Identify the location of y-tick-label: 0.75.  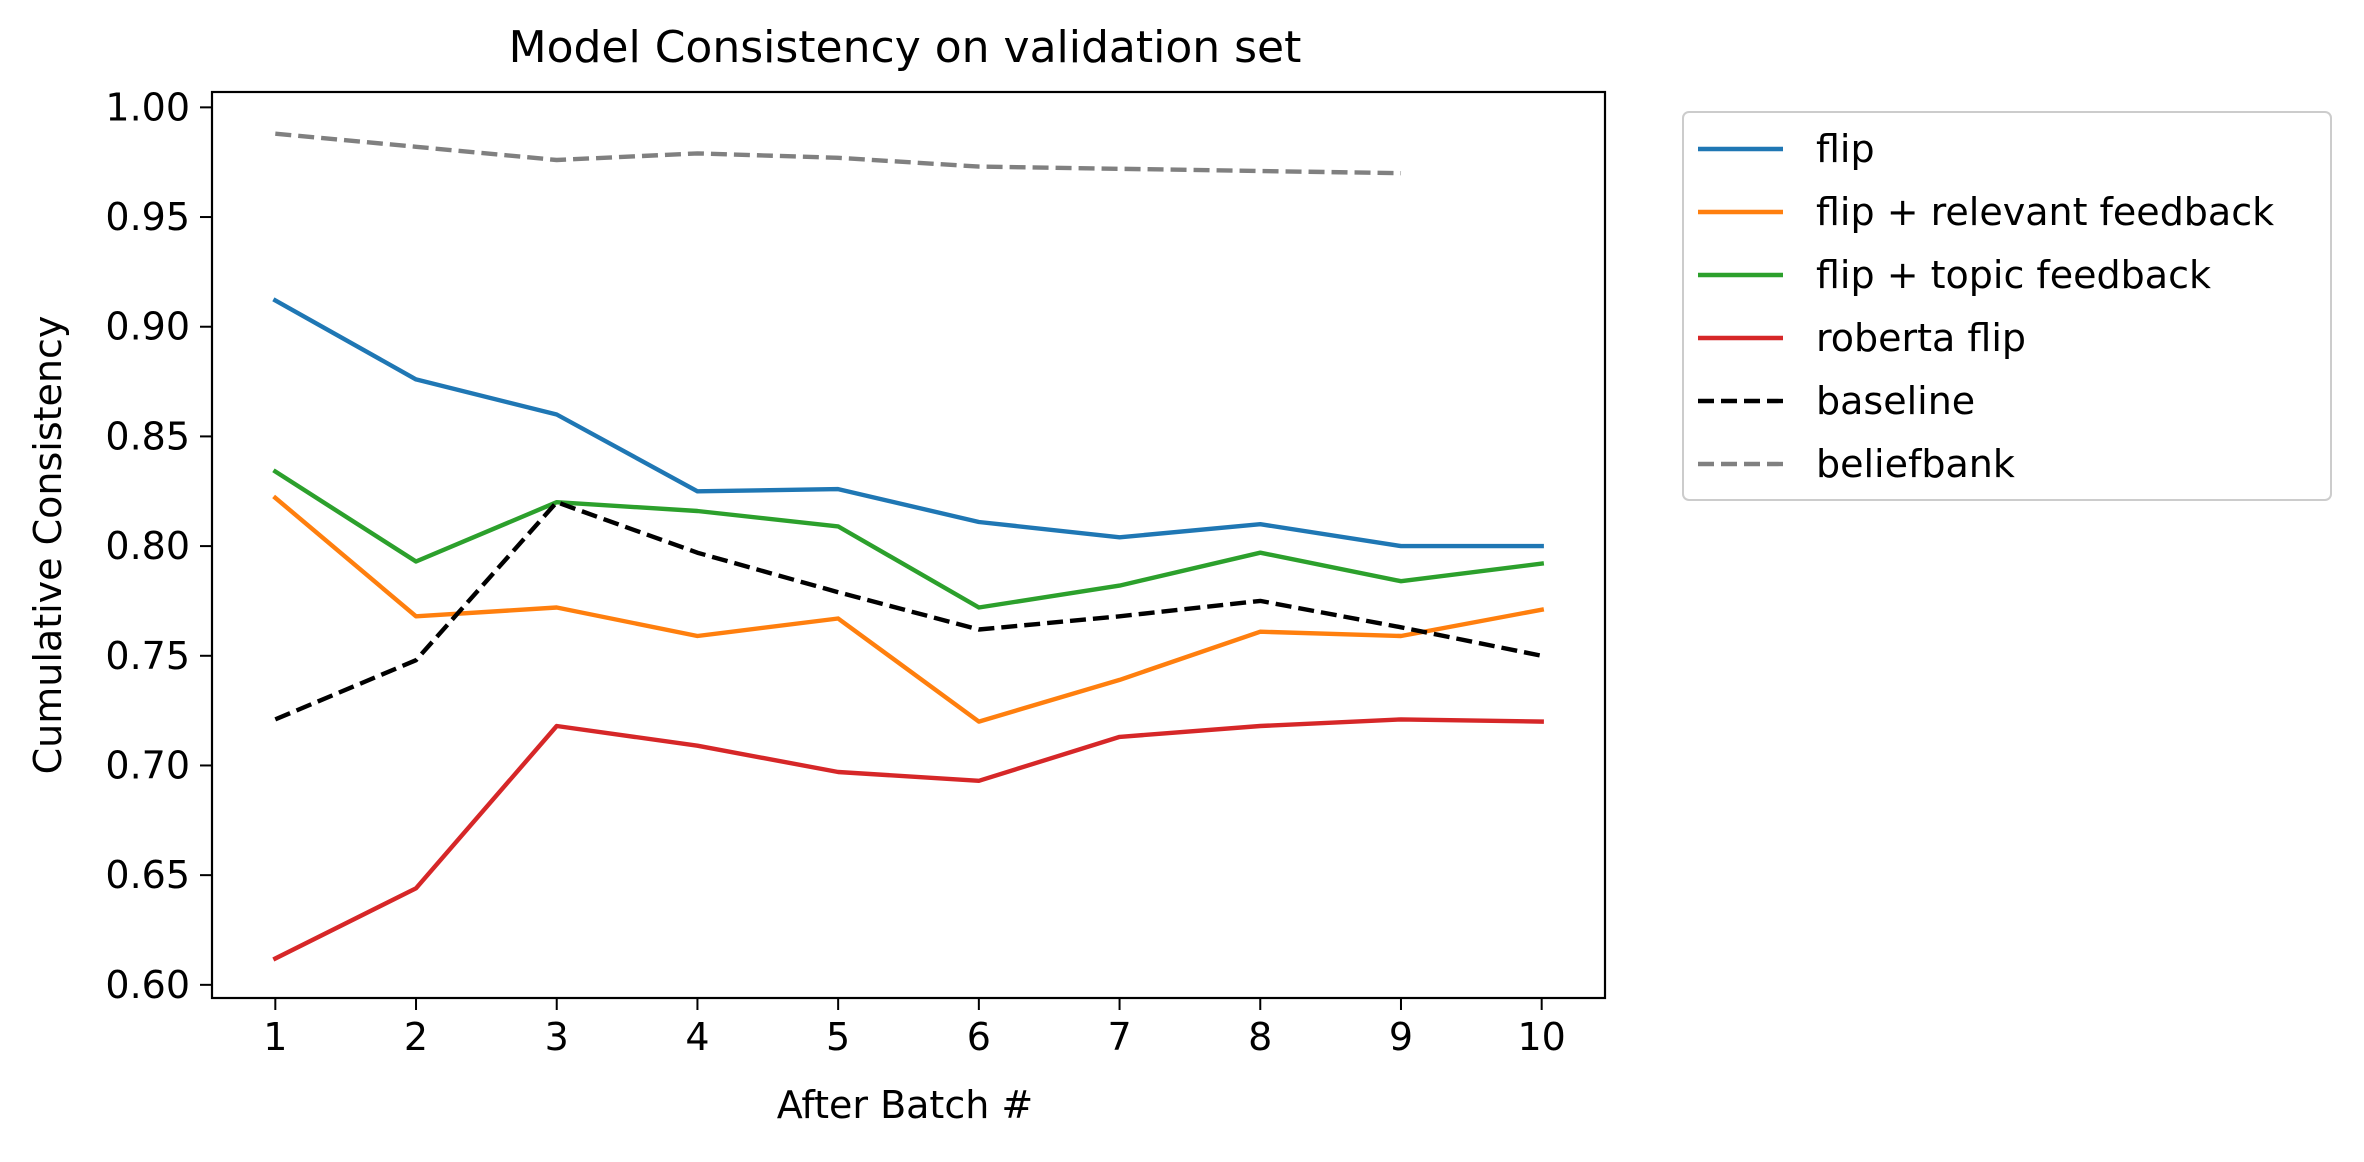
(147, 656).